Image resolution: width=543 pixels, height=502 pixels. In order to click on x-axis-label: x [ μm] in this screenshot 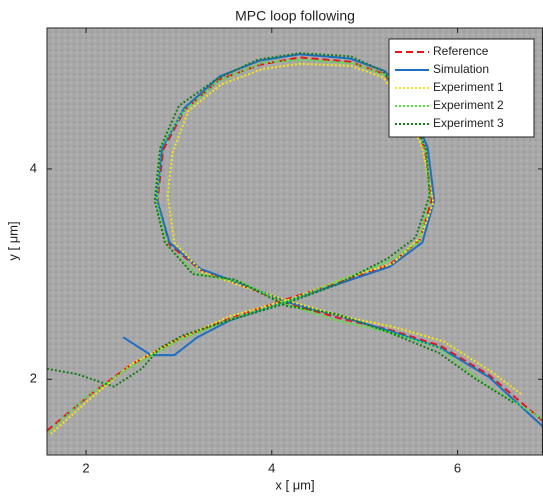, I will do `click(294, 484)`.